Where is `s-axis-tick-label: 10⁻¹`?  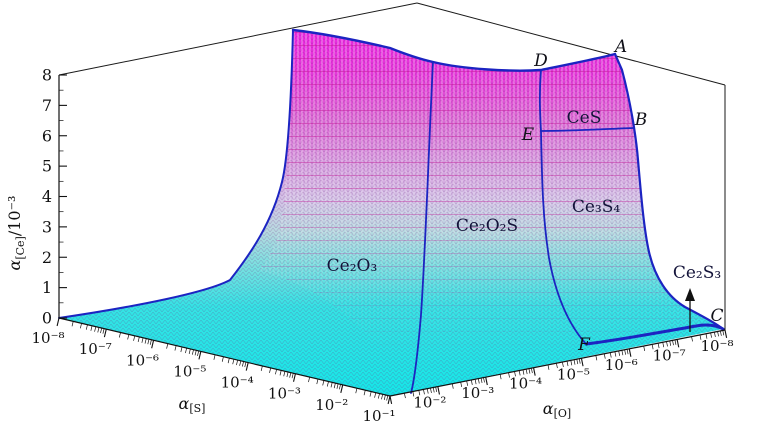
s-axis-tick-label: 10⁻¹ is located at coordinates (378, 416).